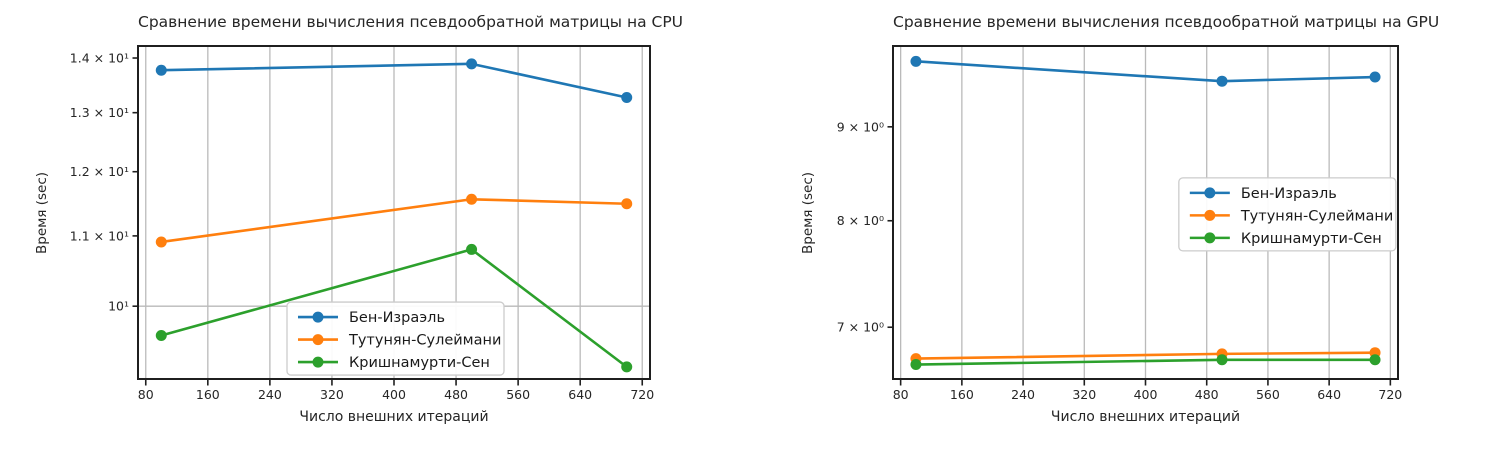 Image resolution: width=1499 pixels, height=453 pixels. What do you see at coordinates (860, 327) in the screenshot?
I see `y-tick-label: 7 × 10⁰` at bounding box center [860, 327].